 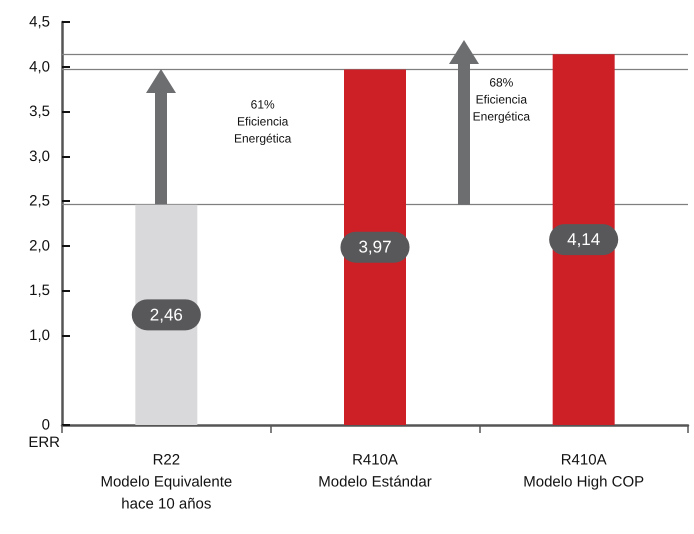 I want to click on y-tick-label: 1,0, so click(x=39, y=335).